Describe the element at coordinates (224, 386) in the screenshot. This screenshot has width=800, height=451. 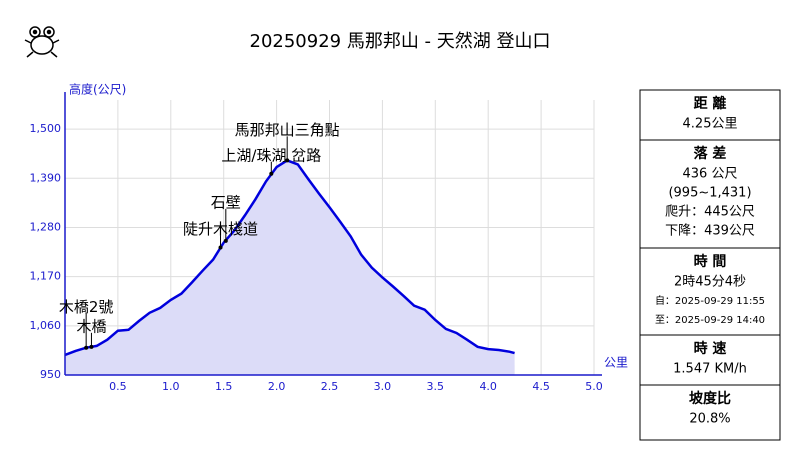
I see `x-tick-label: 1.5` at that location.